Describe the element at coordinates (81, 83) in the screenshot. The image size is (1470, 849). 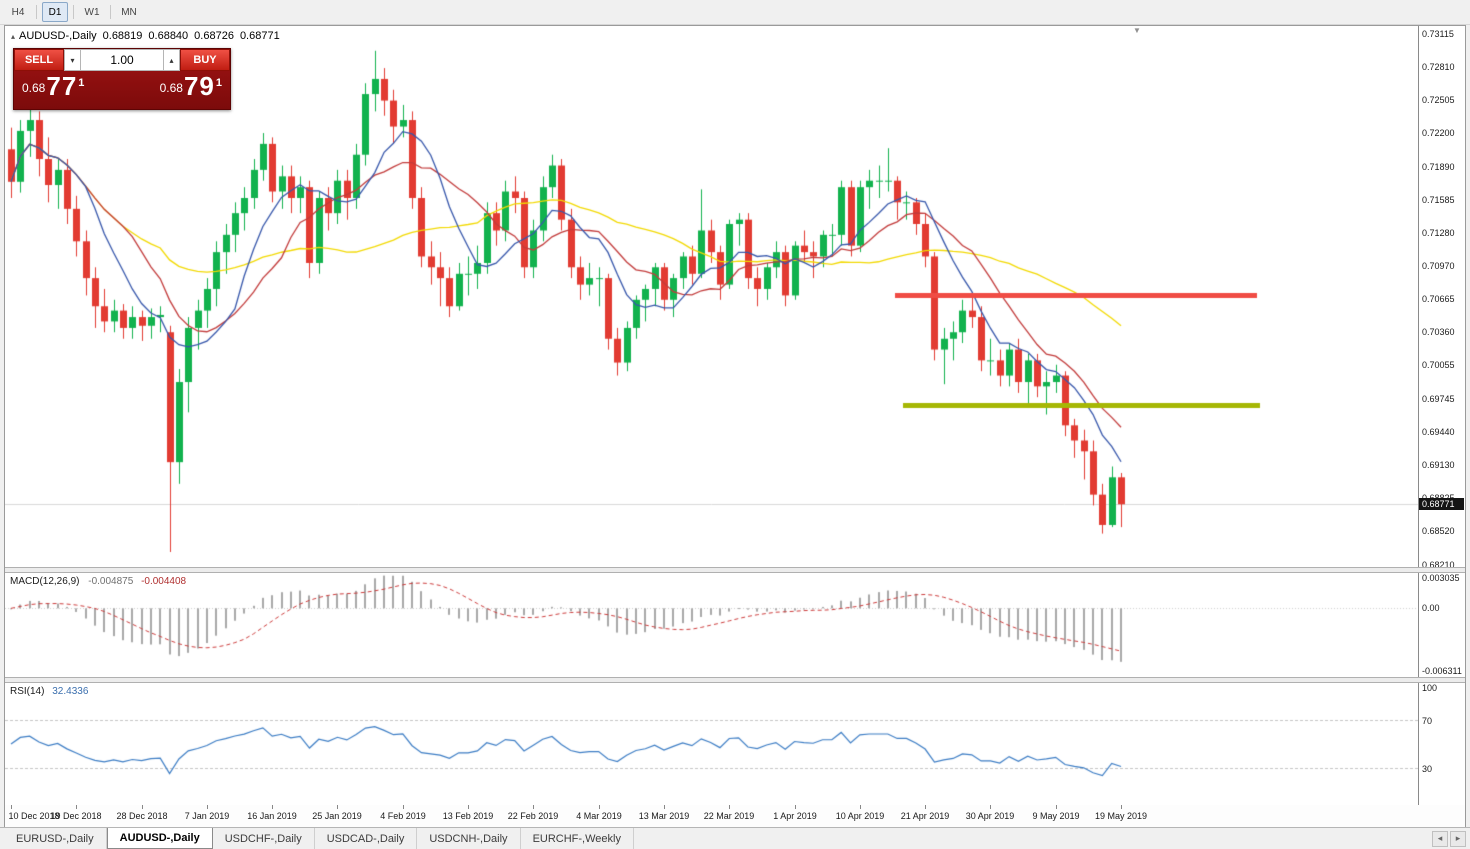
I see `sell-price-pipette: 1` at that location.